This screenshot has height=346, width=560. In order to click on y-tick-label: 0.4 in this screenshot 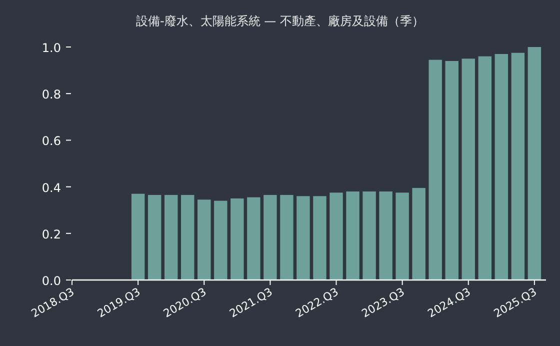, I will do `click(51, 187)`.